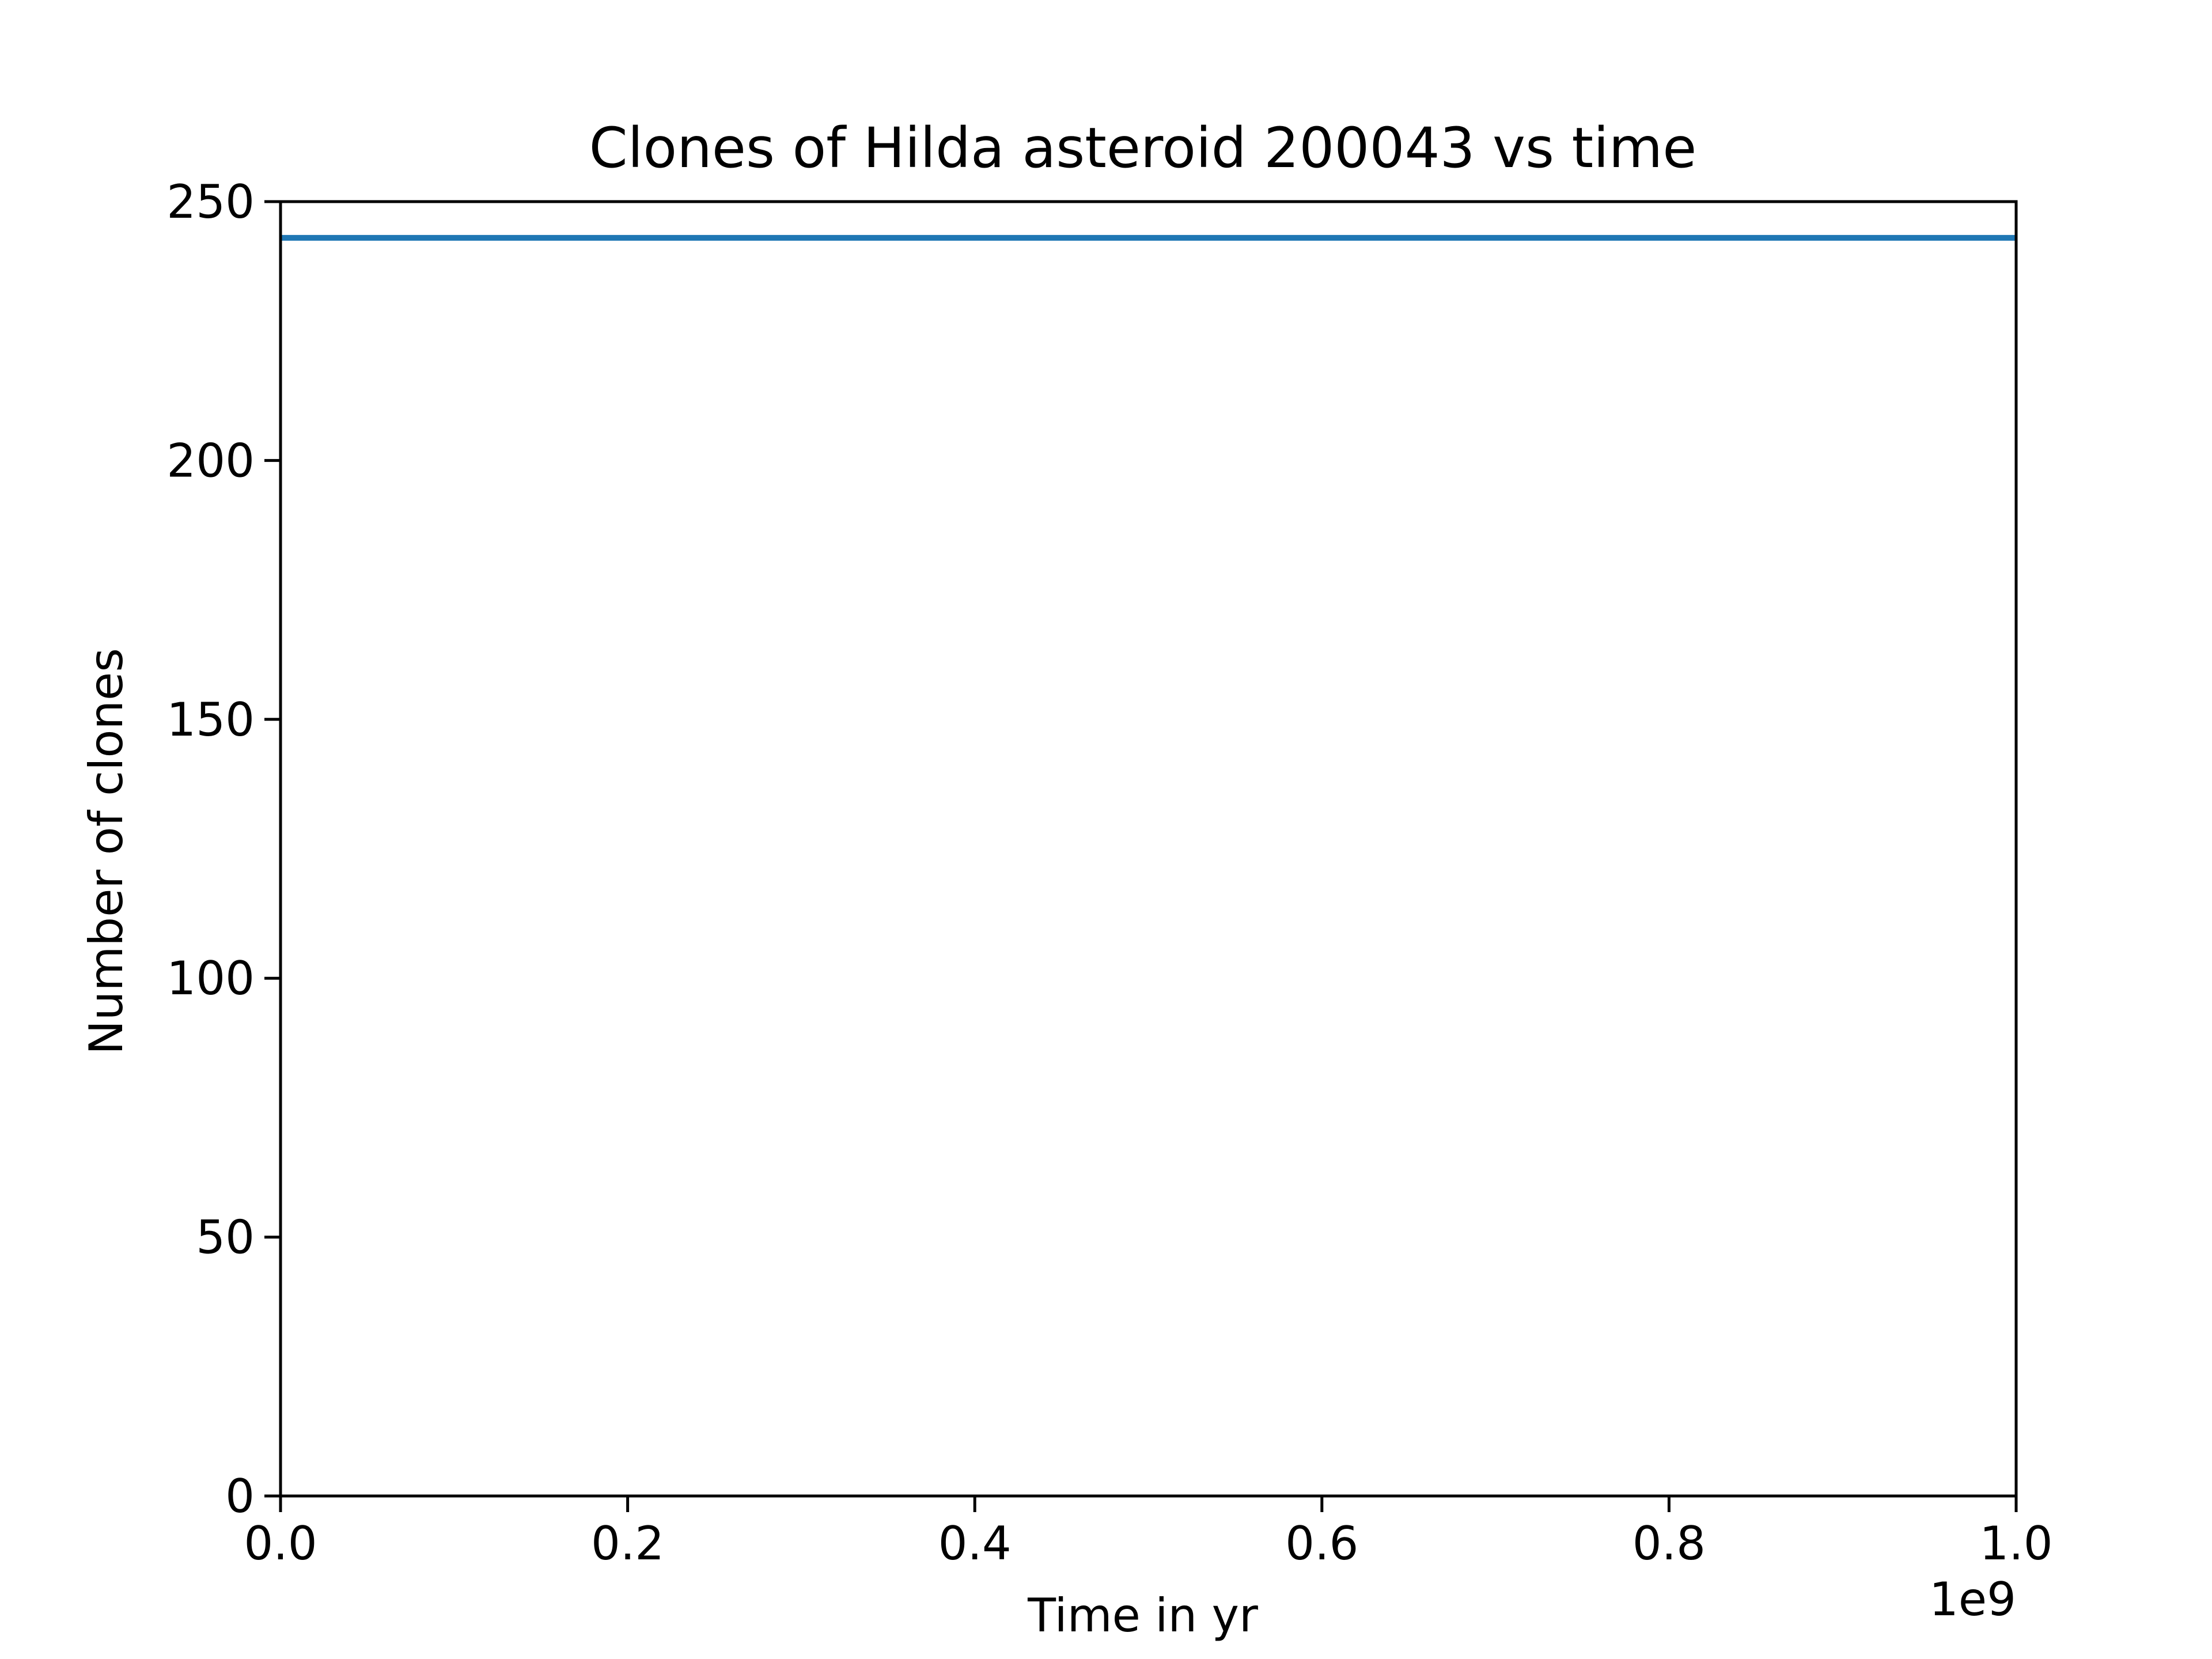 This screenshot has width=2212, height=1659. I want to click on x-tick-label: 0.6, so click(1321, 1543).